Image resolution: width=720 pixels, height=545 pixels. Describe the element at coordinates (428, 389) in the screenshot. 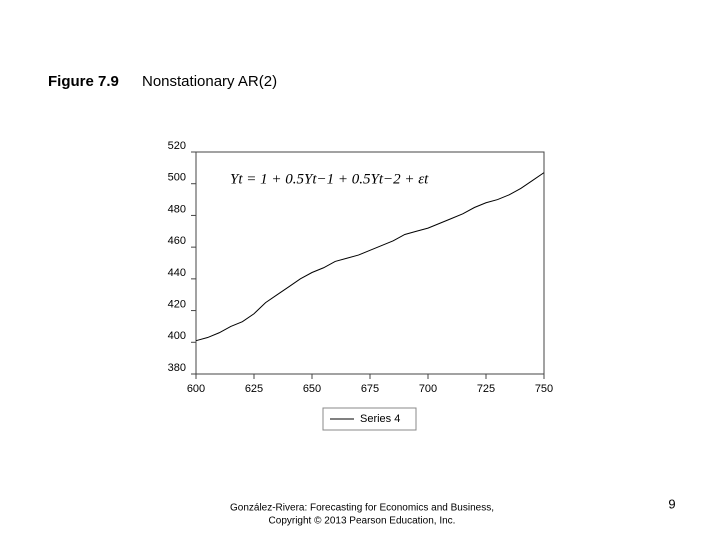

I see `x-tick-label: 700` at that location.